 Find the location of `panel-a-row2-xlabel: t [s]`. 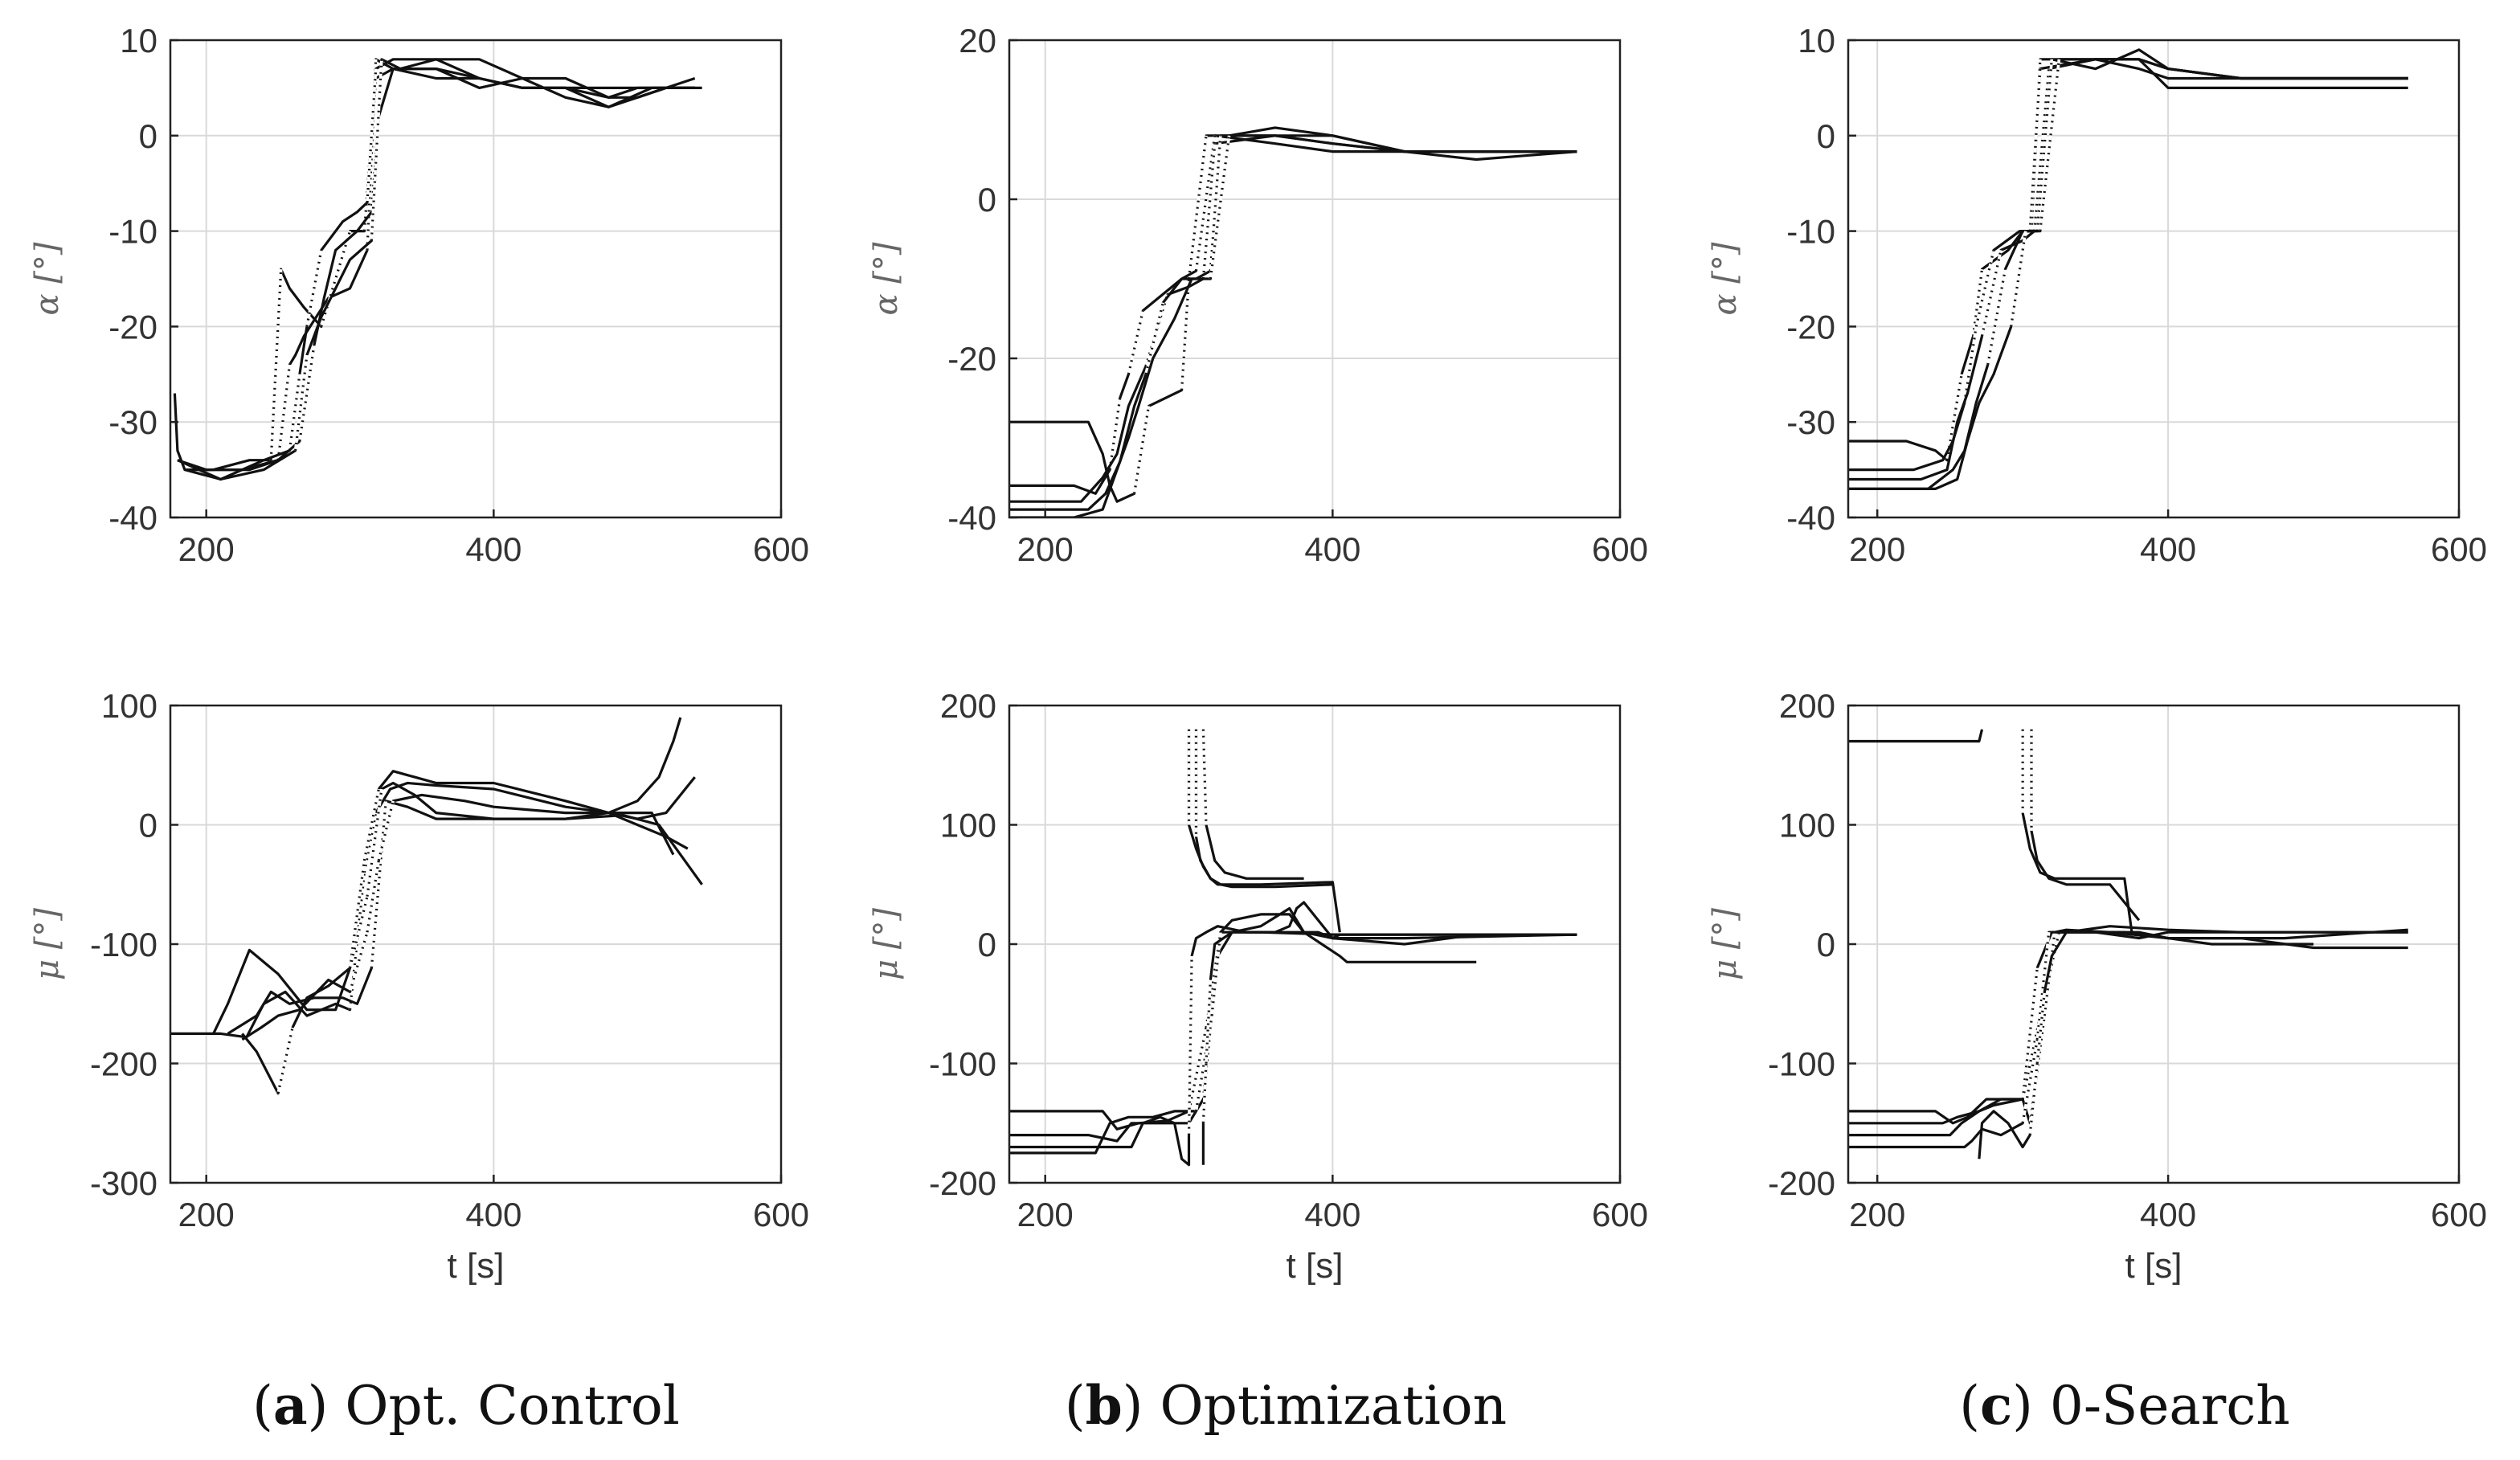

panel-a-row2-xlabel: t [s] is located at coordinates (476, 1266).